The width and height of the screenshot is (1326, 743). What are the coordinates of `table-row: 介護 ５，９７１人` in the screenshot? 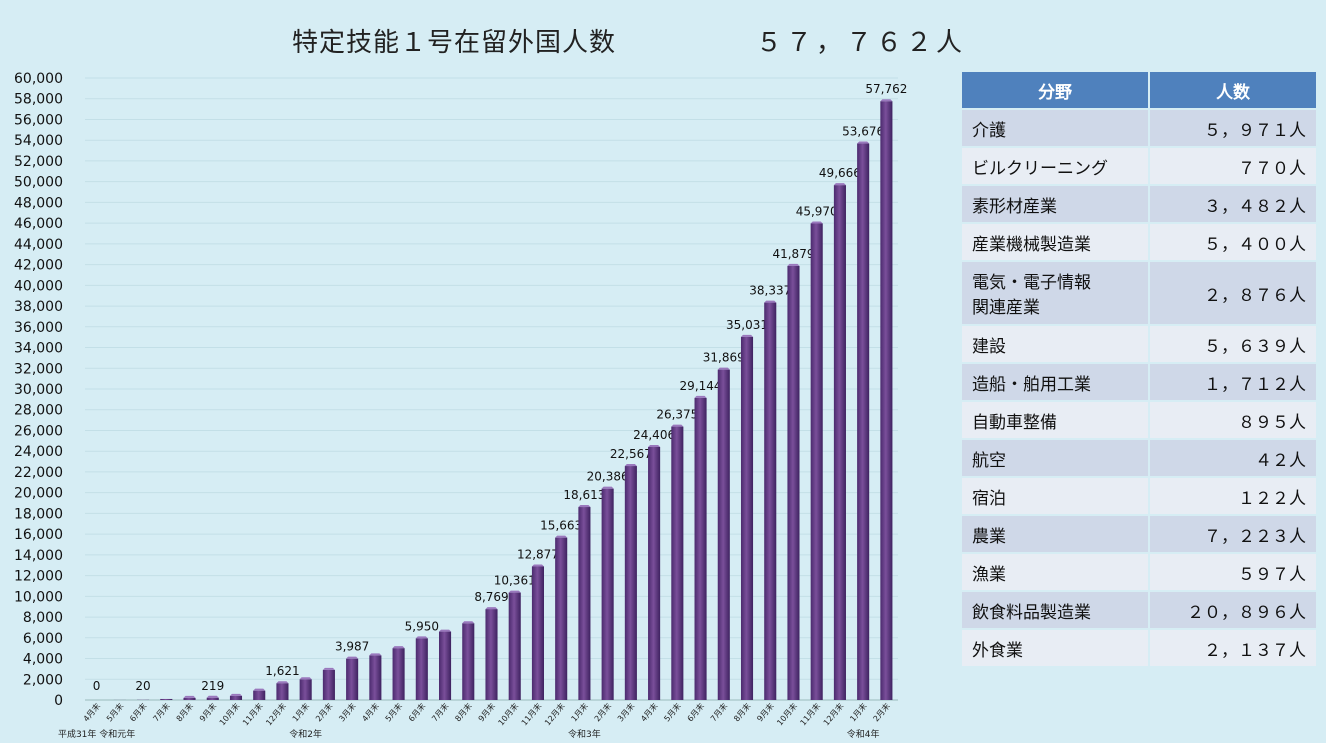 It's located at (1139, 128).